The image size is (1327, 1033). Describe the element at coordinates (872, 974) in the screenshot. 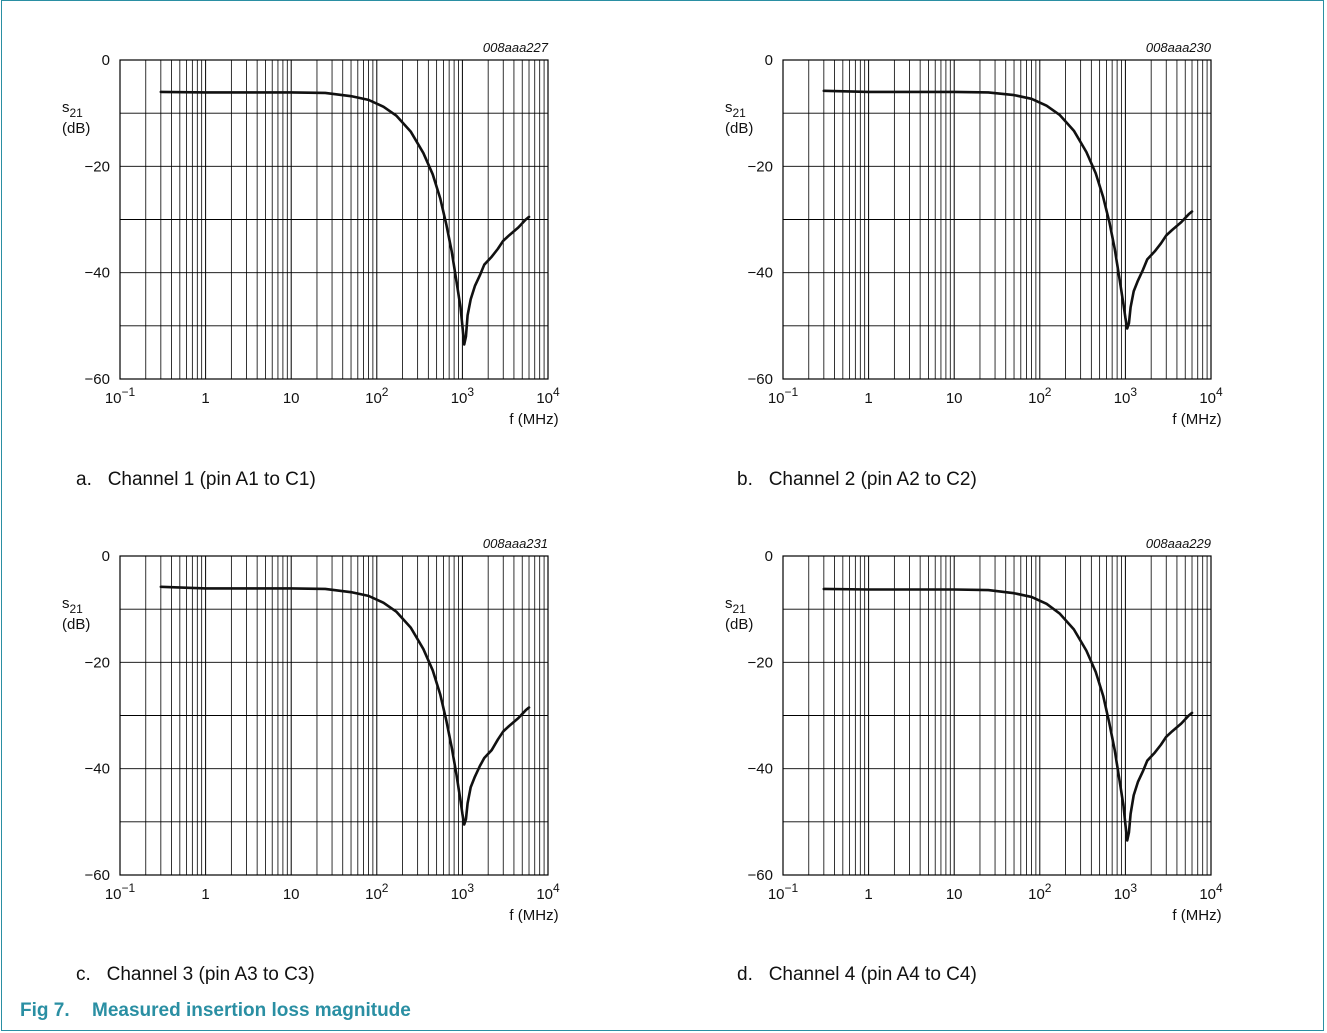

I see `caption-text: Channel 4 (pin A4 to C4)` at that location.